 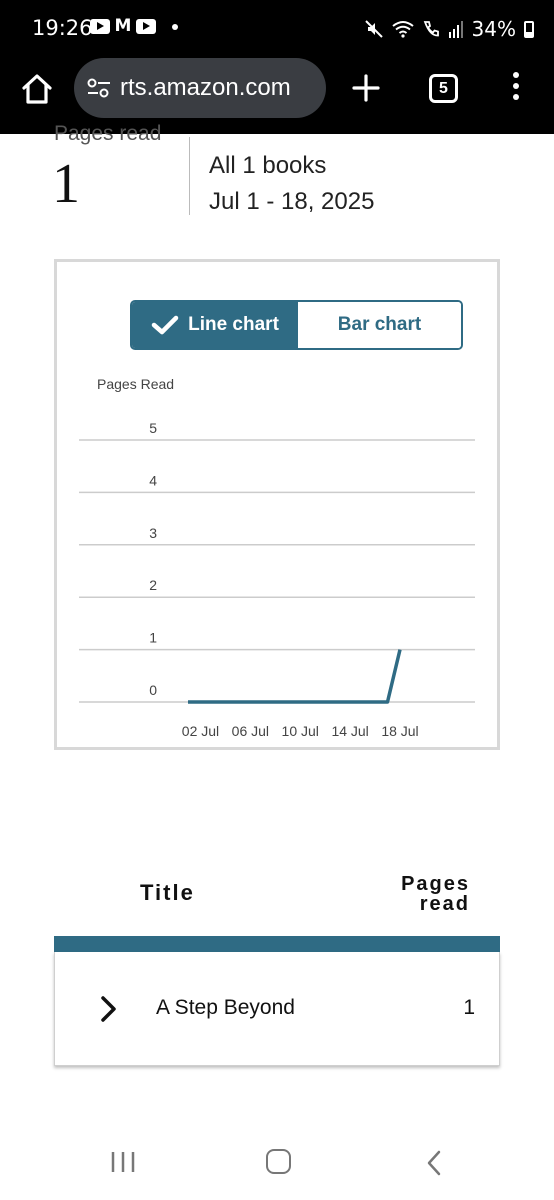 I want to click on y-tick-label: 4, so click(x=153, y=480).